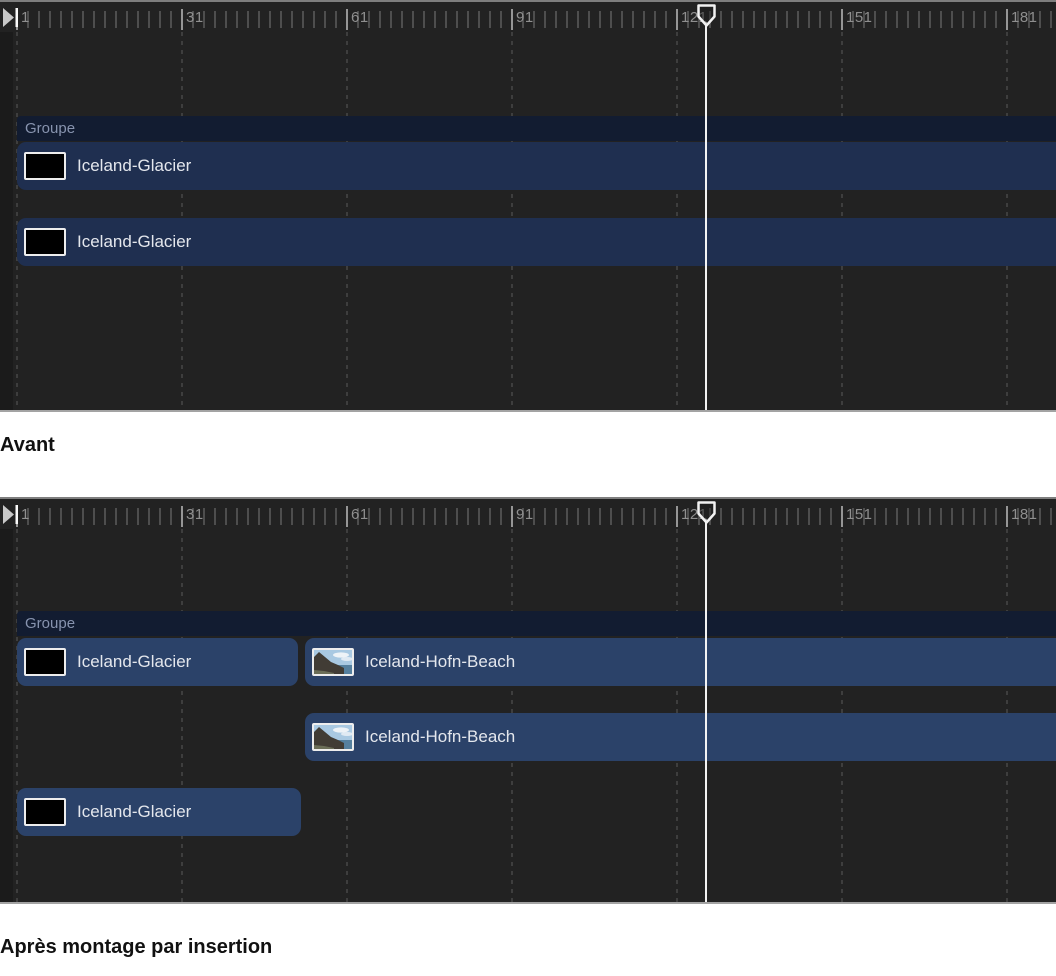  Describe the element at coordinates (11, 514) in the screenshot. I see `play-start-marker-icon` at that location.